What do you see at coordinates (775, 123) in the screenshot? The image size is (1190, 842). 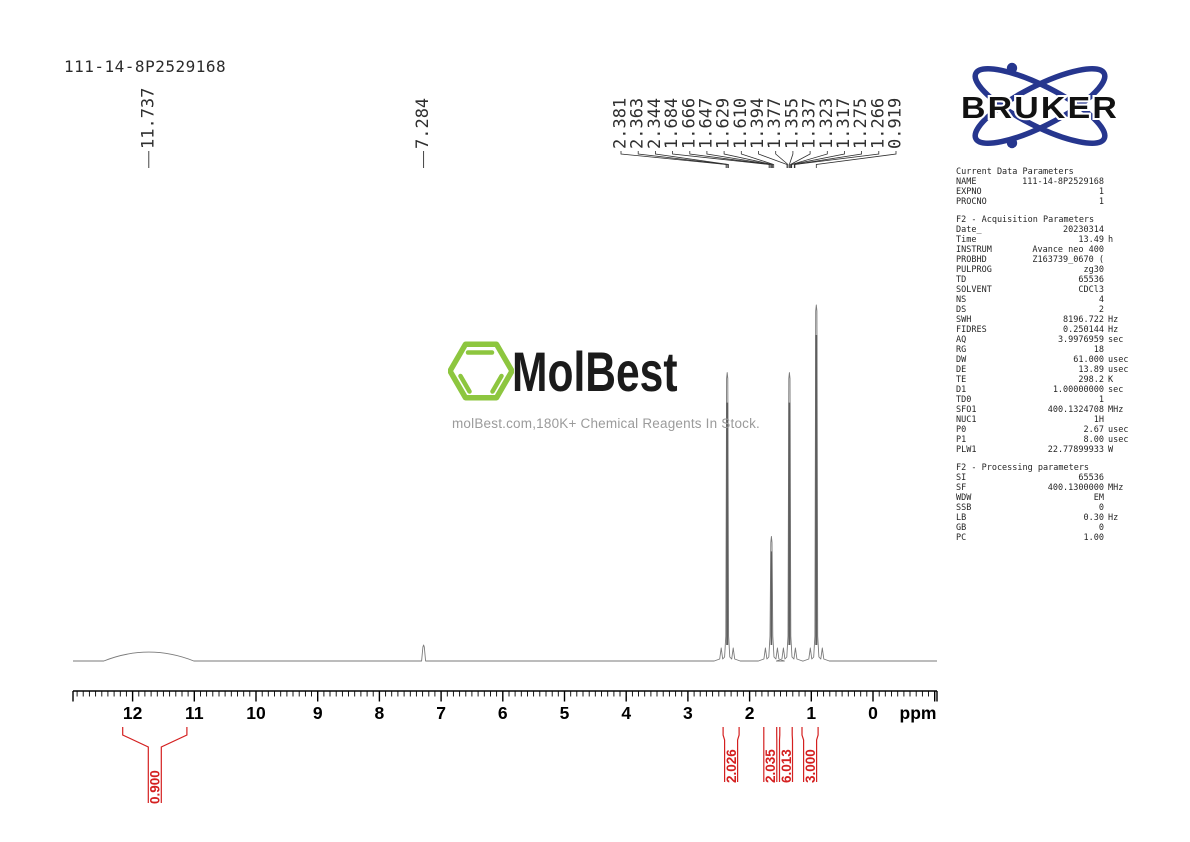 I see `peak-label: 1.377` at bounding box center [775, 123].